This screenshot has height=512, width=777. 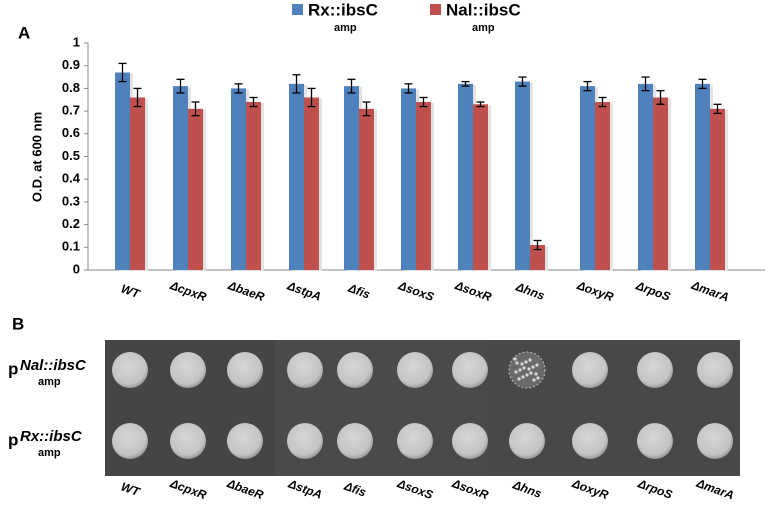 I want to click on y-tick-label: 0.3, so click(x=71, y=200).